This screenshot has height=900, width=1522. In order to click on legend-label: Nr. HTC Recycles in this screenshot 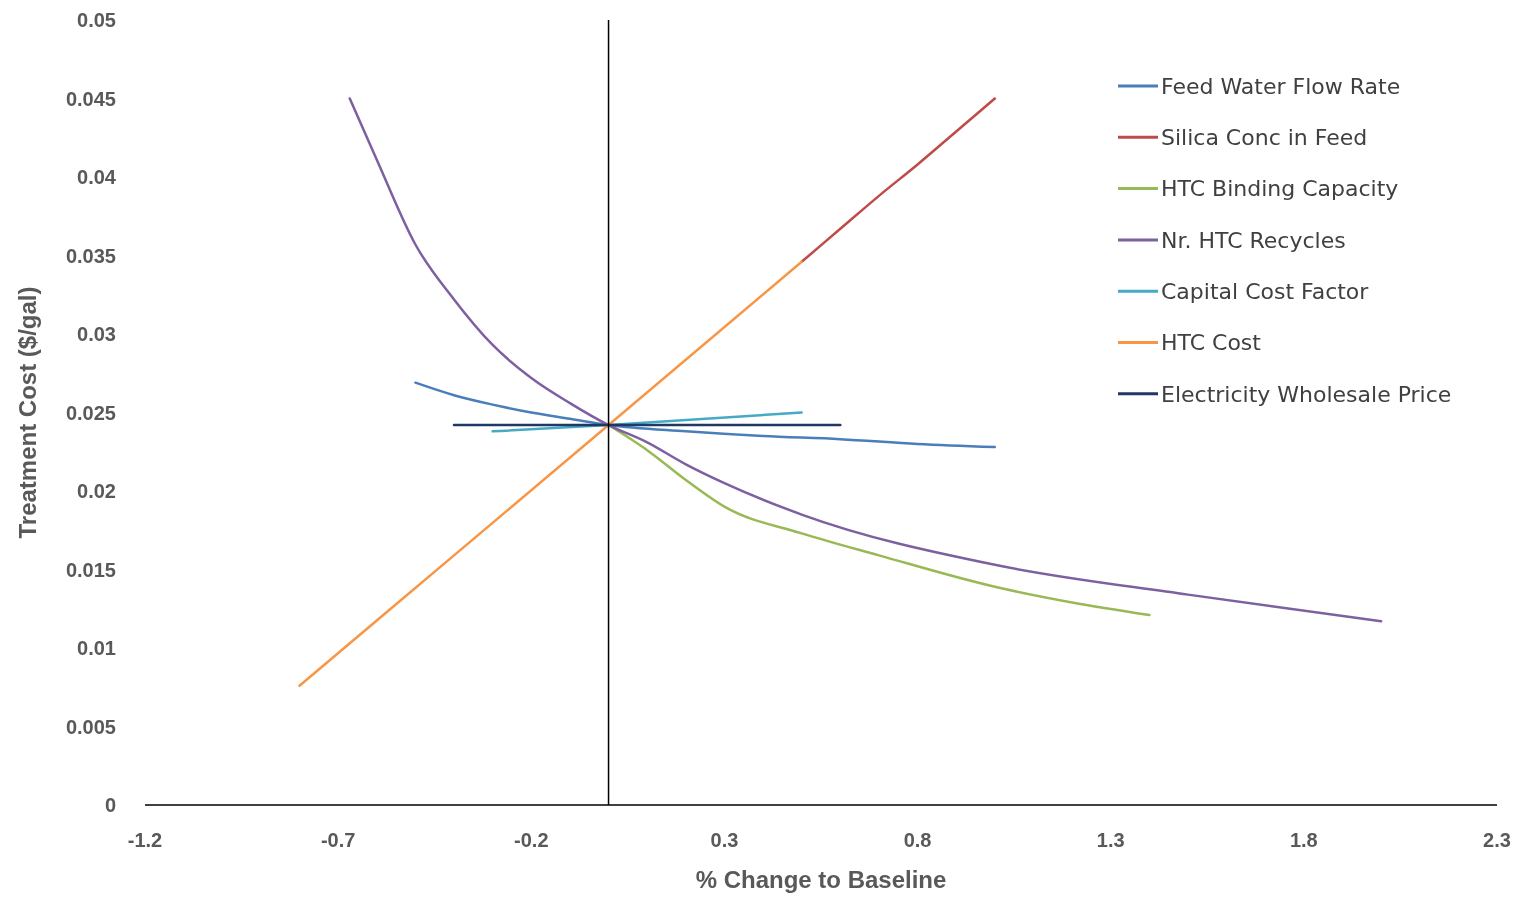, I will do `click(1253, 240)`.